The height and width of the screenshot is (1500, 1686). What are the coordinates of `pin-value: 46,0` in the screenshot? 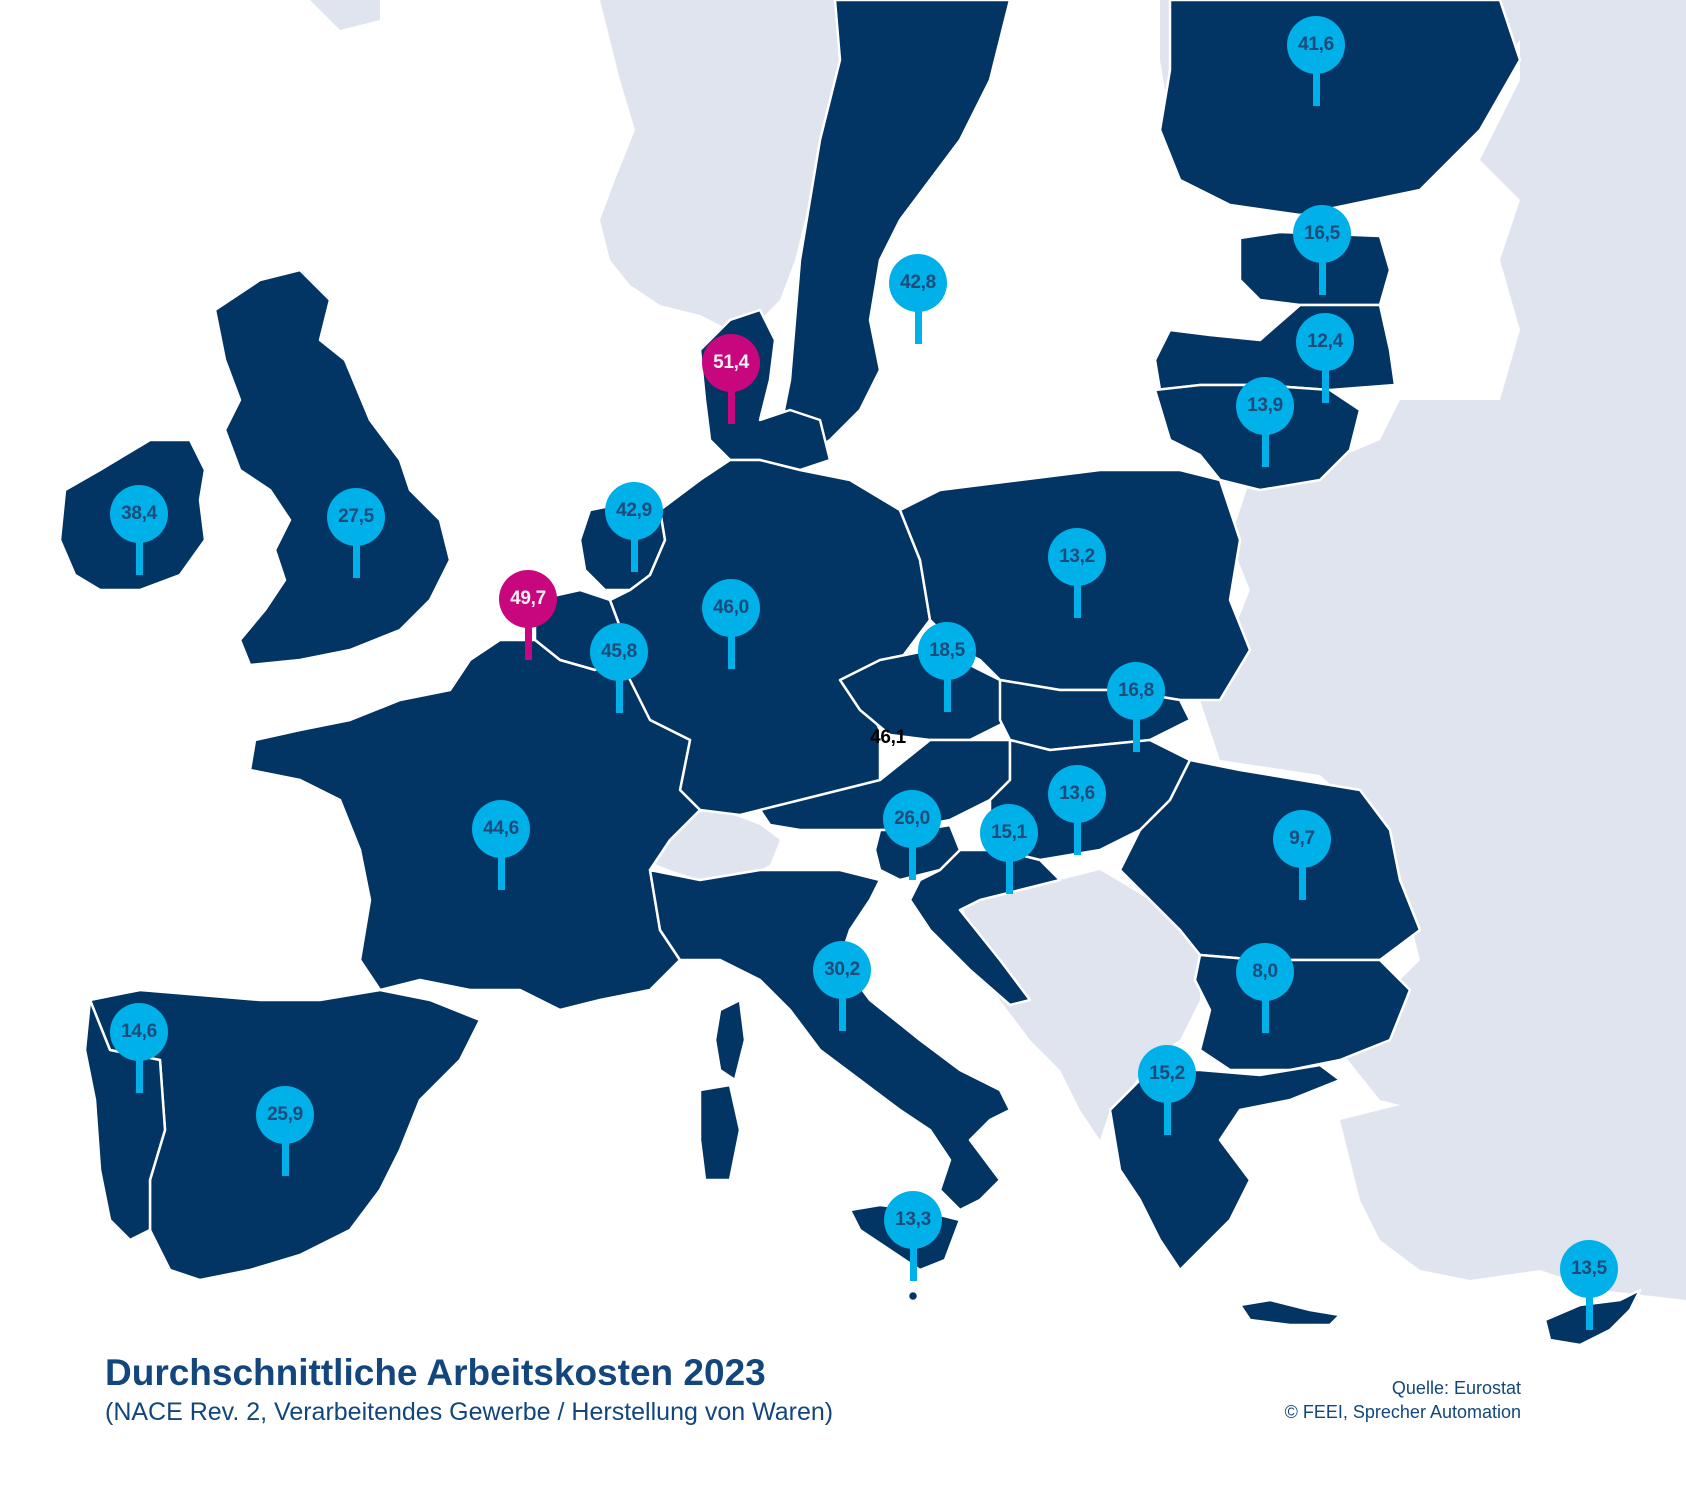 It's located at (731, 608).